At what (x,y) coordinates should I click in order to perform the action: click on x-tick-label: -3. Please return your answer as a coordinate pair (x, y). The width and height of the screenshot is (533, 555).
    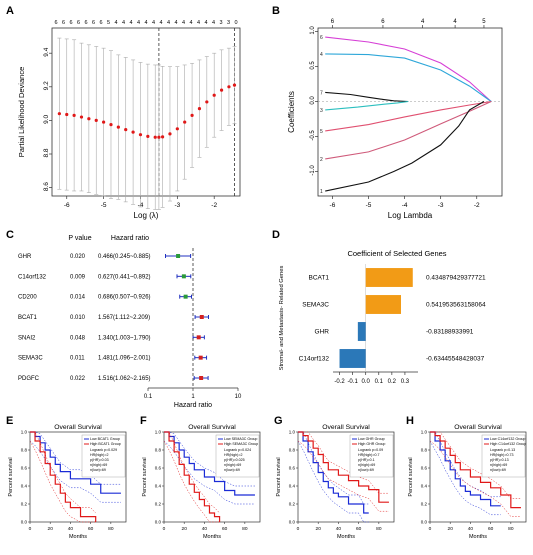
    Looking at the image, I should click on (441, 205).